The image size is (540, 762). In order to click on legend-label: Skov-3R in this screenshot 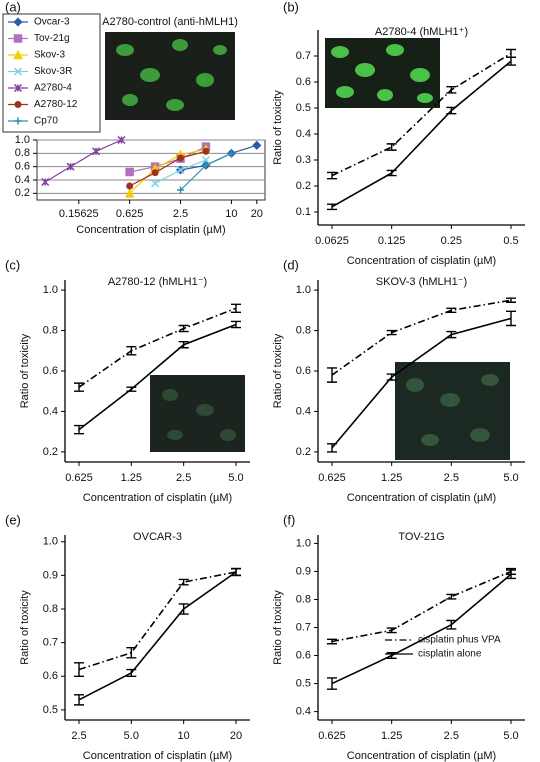, I will do `click(53, 71)`.